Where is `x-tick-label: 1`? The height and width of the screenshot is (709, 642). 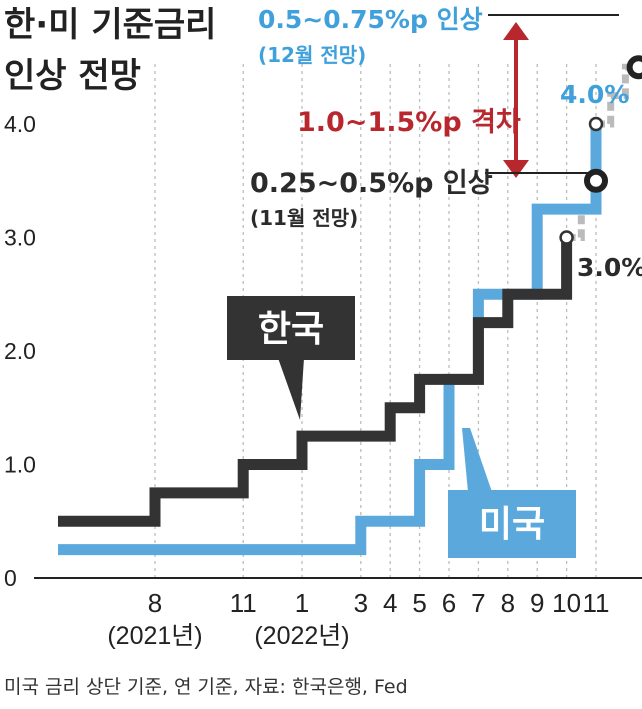 x-tick-label: 1 is located at coordinates (302, 603).